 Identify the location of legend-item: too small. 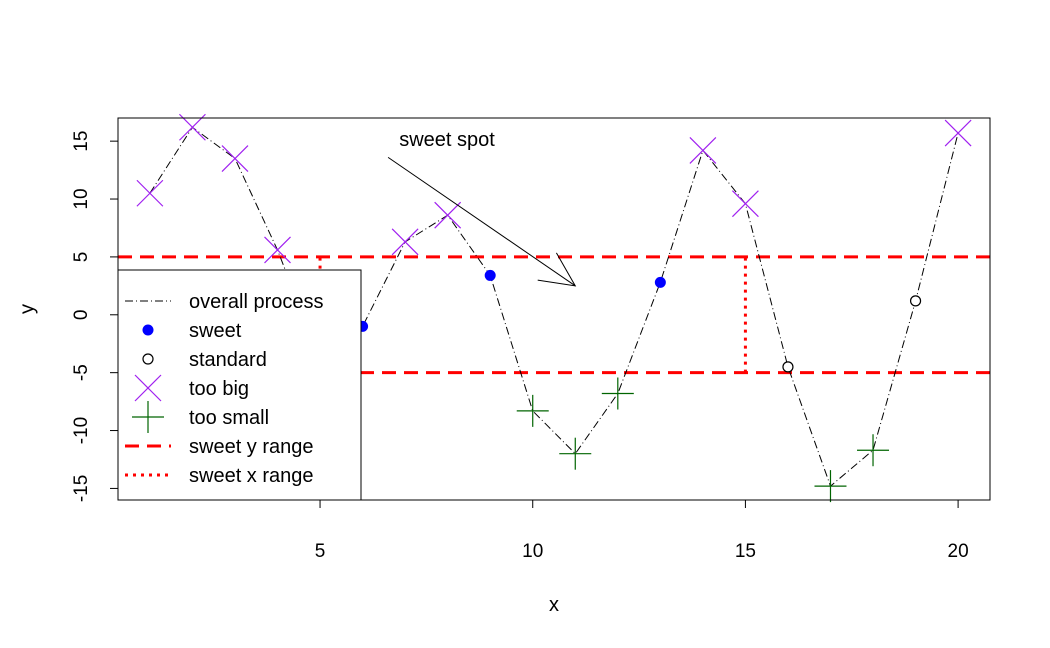
(200, 417).